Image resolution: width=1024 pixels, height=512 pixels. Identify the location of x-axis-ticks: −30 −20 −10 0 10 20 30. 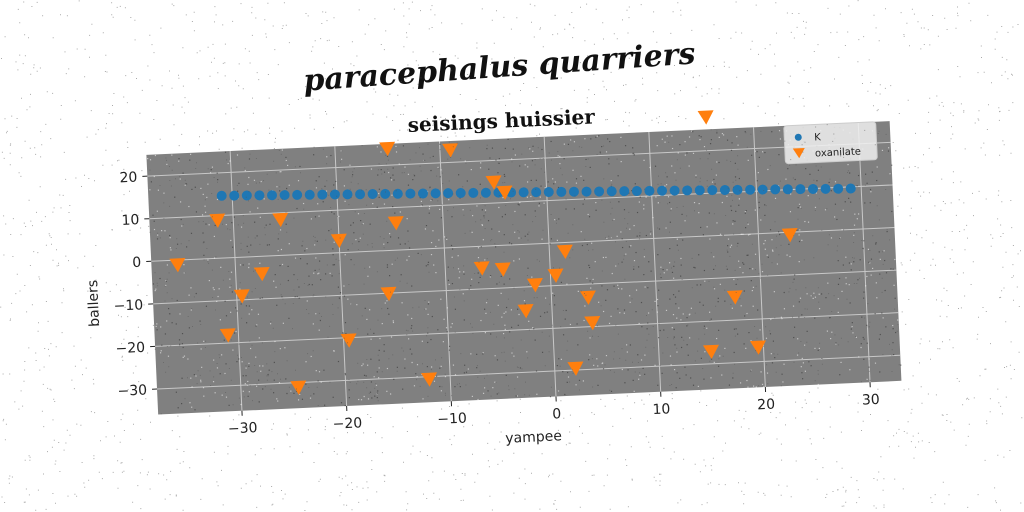
(554, 409).